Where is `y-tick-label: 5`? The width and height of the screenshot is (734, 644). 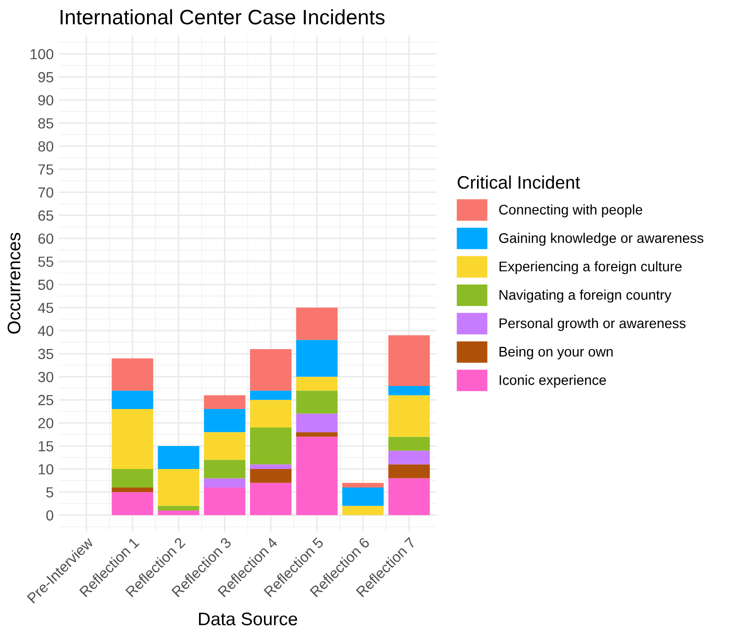
y-tick-label: 5 is located at coordinates (50, 492).